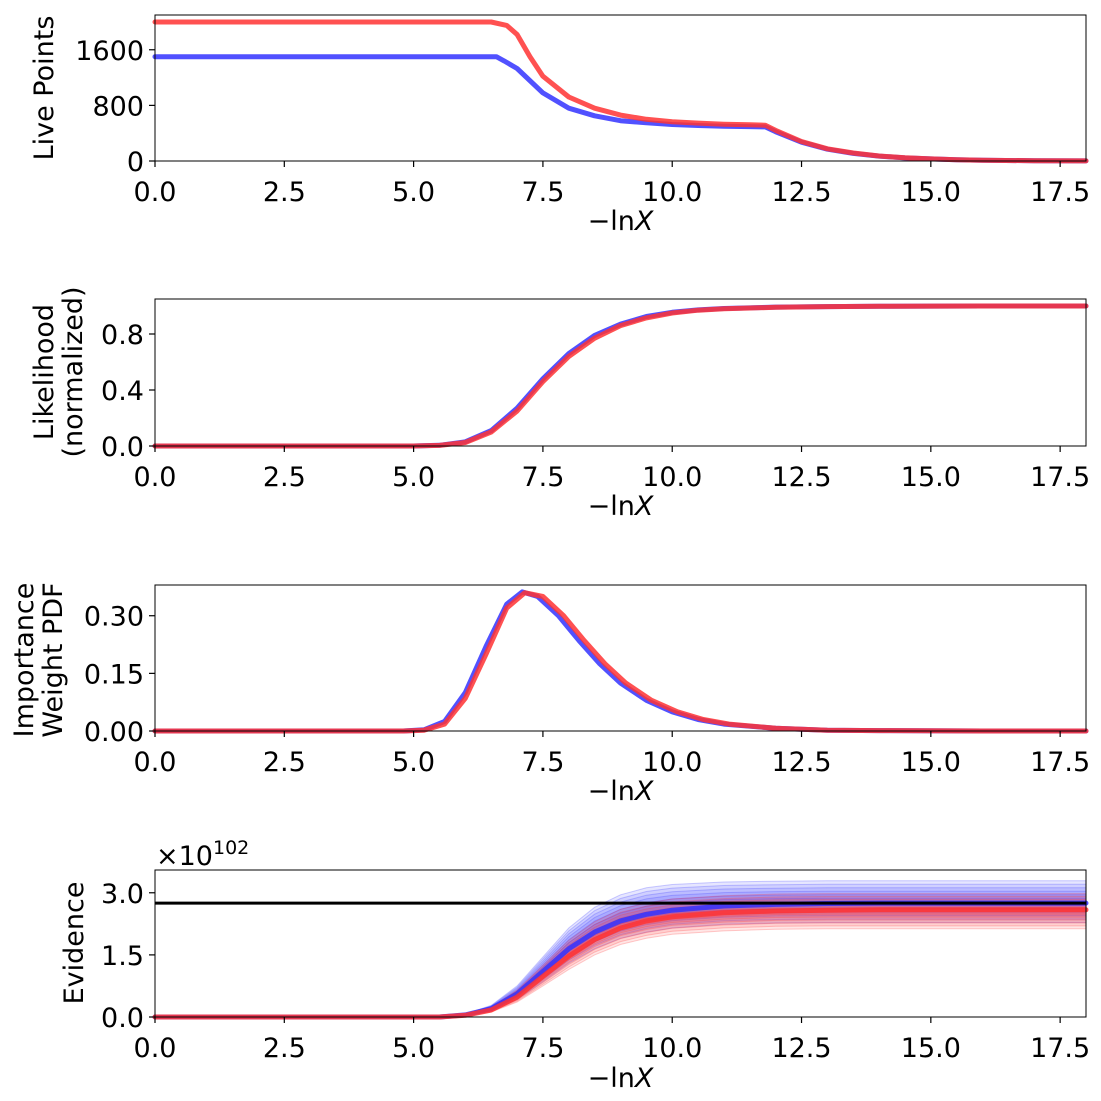 This screenshot has height=1101, width=1101. I want to click on y-tick-label: 0.4, so click(122, 391).